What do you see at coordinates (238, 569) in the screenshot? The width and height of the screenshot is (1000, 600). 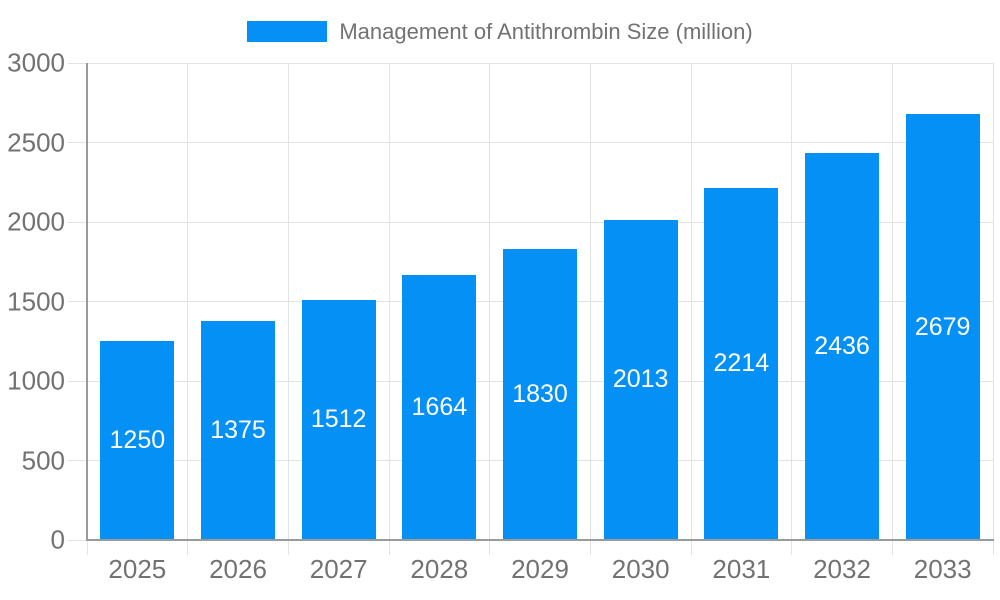 I see `x-tick-label: 2026` at bounding box center [238, 569].